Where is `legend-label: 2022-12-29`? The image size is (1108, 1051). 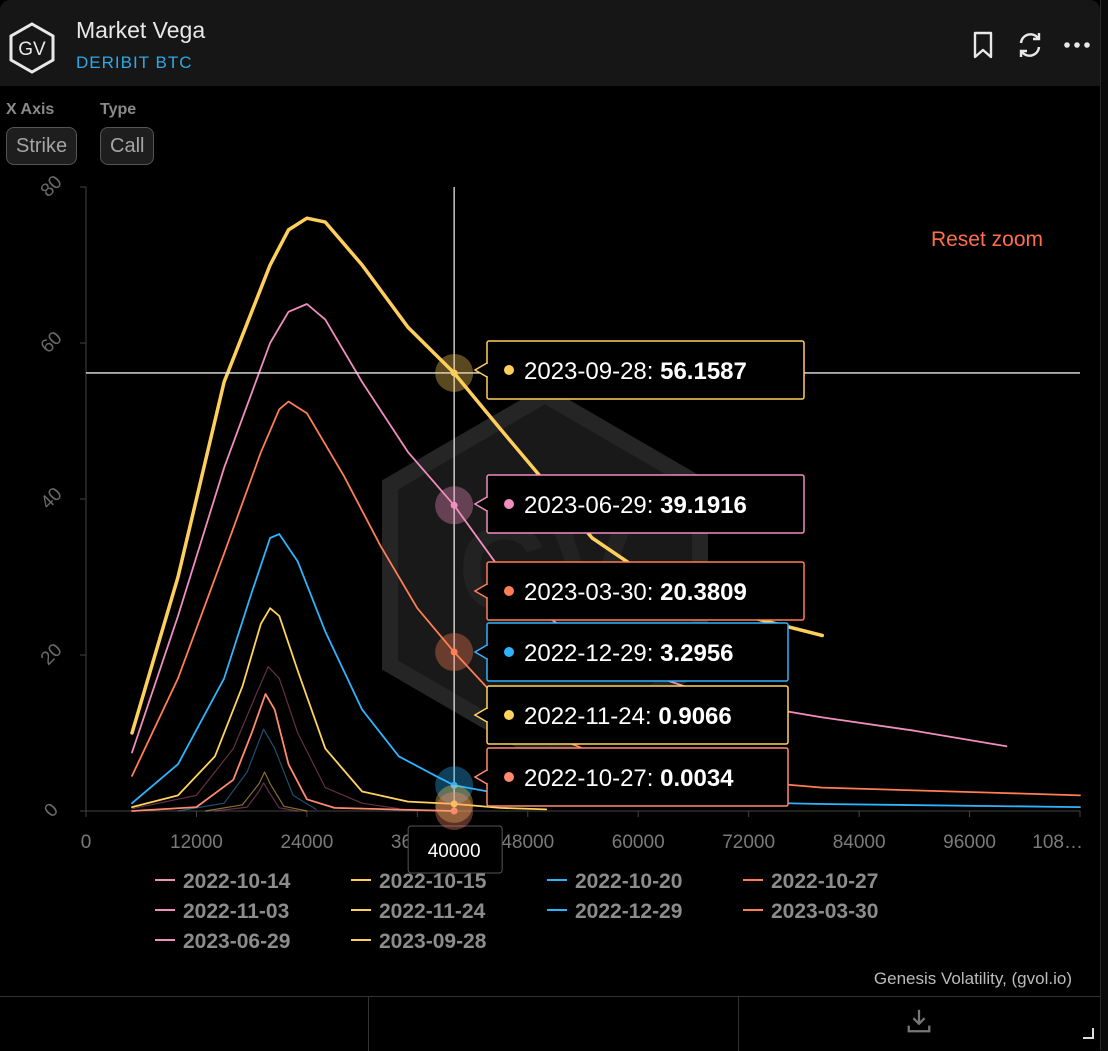 legend-label: 2022-12-29 is located at coordinates (628, 911).